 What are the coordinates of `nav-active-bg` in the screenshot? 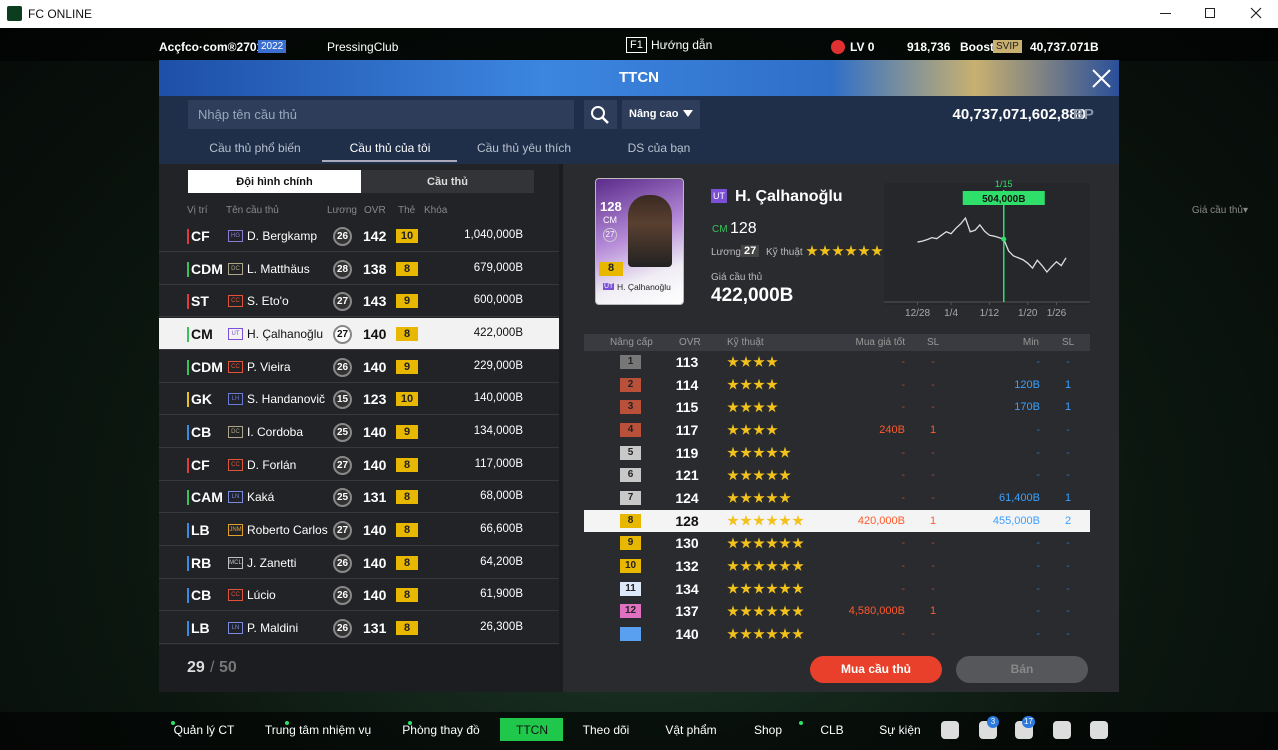 It's located at (531, 729).